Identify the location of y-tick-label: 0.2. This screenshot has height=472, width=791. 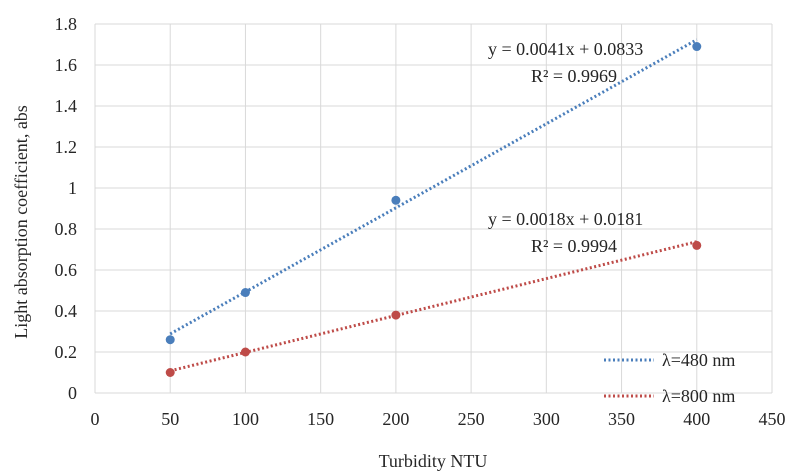
(66, 352).